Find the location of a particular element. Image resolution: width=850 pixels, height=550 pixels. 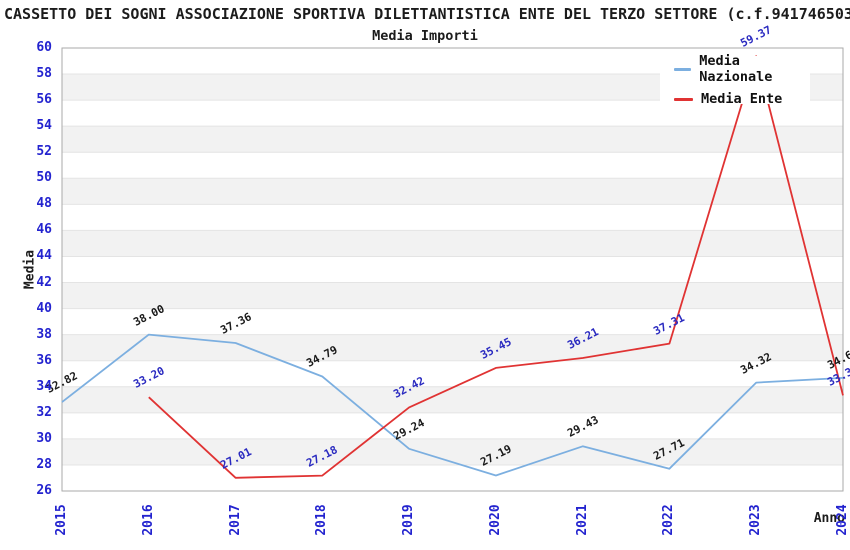

x-tick-label: 2023 is located at coordinates (756, 520).